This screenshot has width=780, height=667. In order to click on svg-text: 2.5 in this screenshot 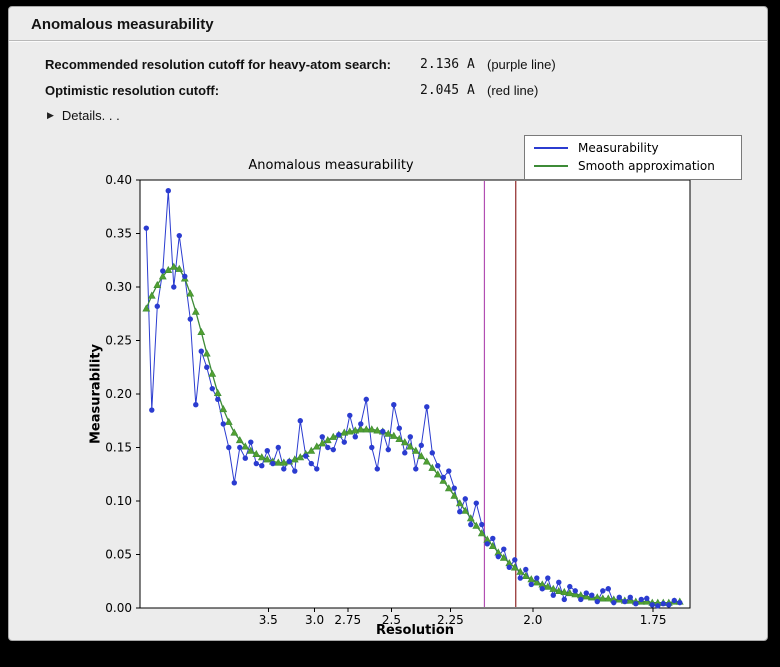, I will do `click(391, 620)`.